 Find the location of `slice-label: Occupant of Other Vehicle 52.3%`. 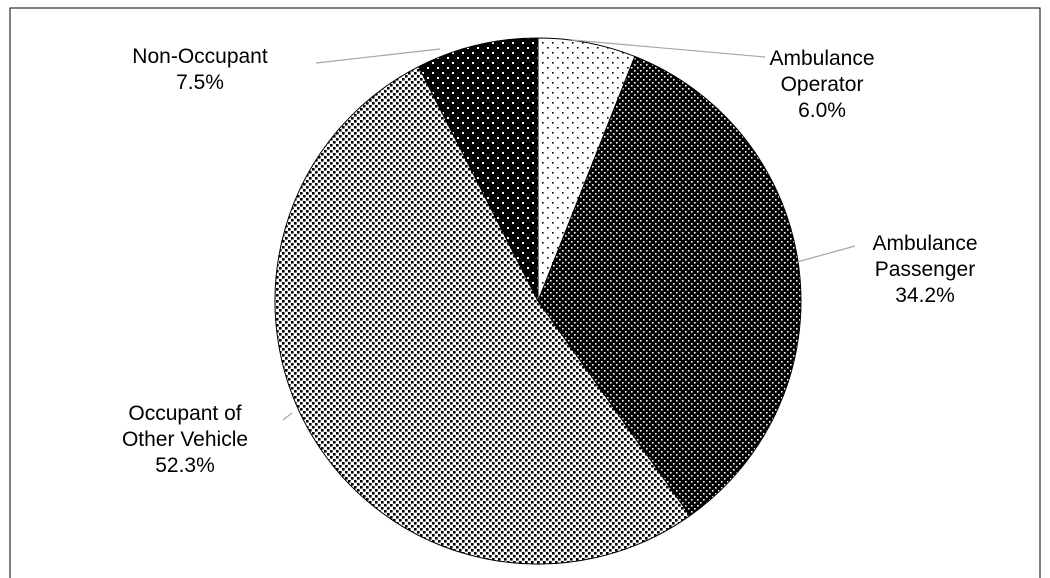

slice-label: Occupant of Other Vehicle 52.3% is located at coordinates (185, 440).